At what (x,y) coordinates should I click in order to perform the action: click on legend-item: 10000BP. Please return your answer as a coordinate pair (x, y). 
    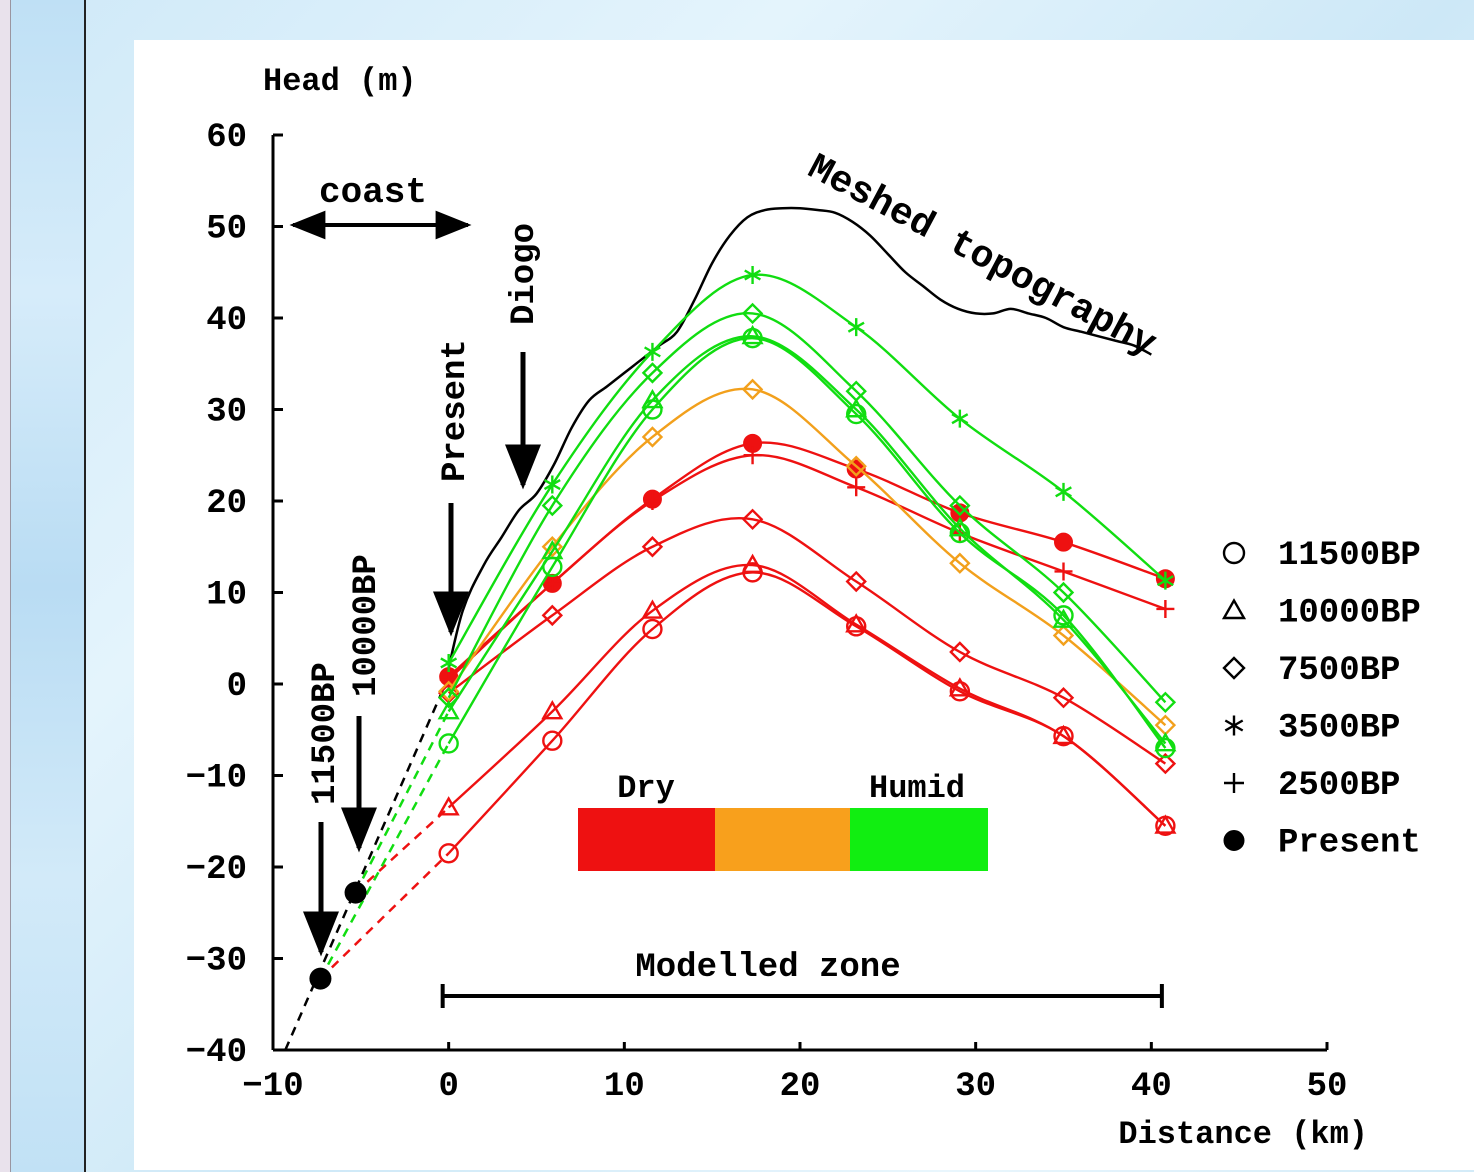
    Looking at the image, I should click on (1321, 614).